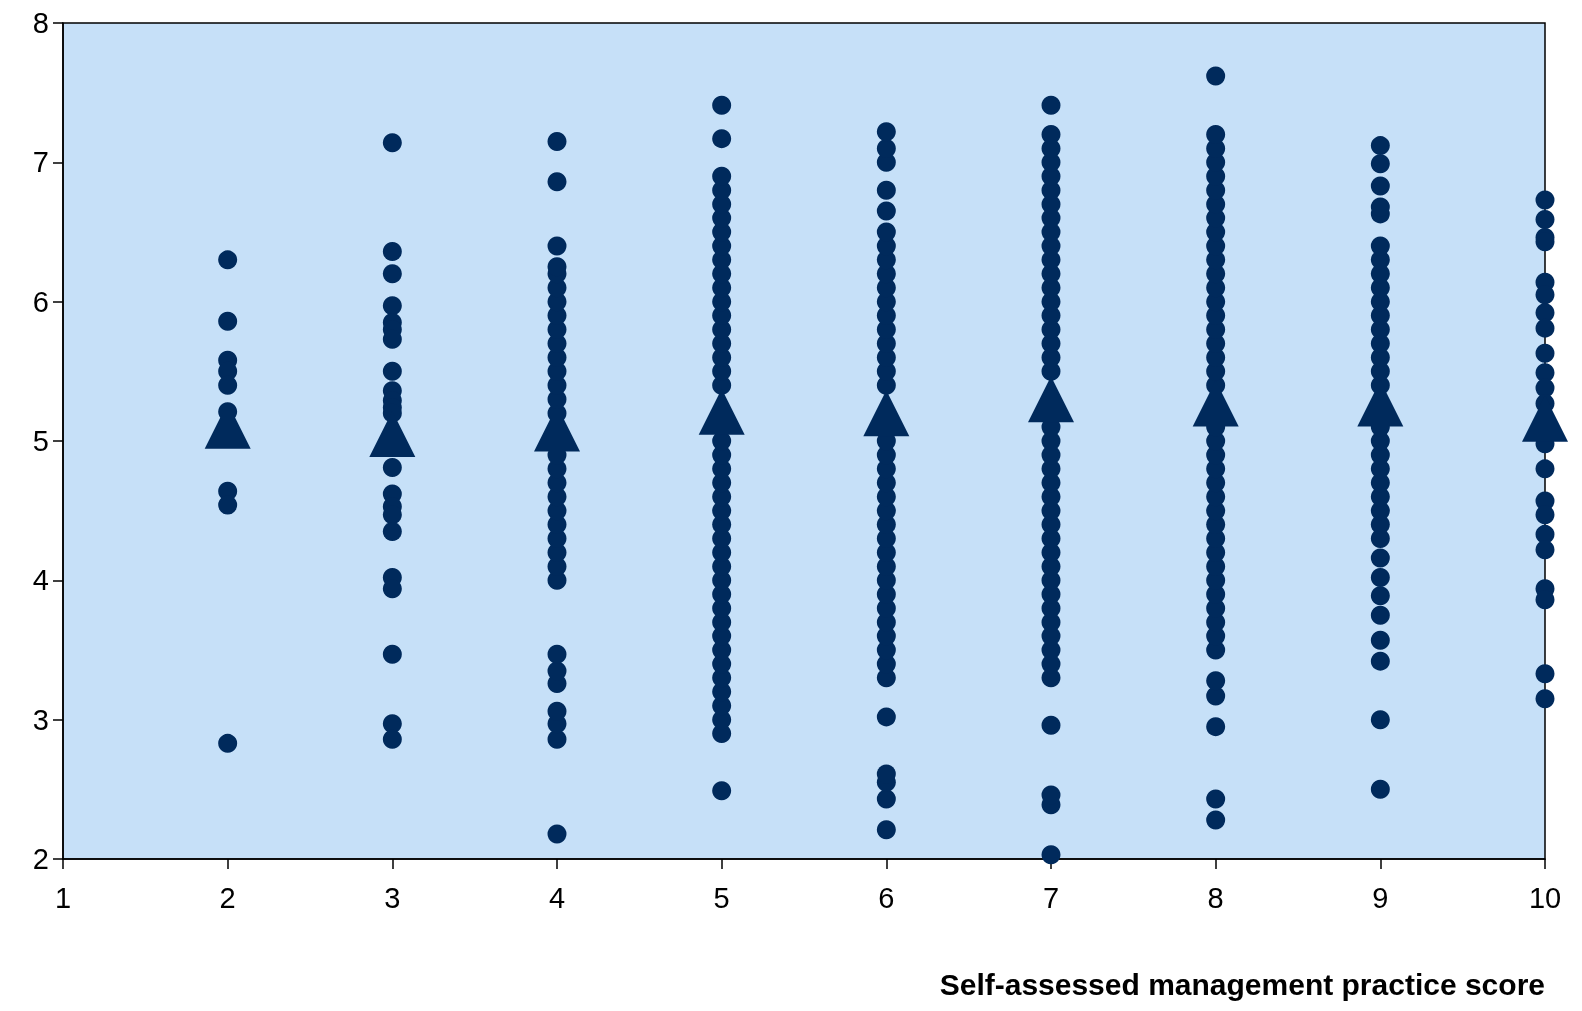 This screenshot has width=1582, height=1011. I want to click on y-tick-label: 4, so click(40, 580).